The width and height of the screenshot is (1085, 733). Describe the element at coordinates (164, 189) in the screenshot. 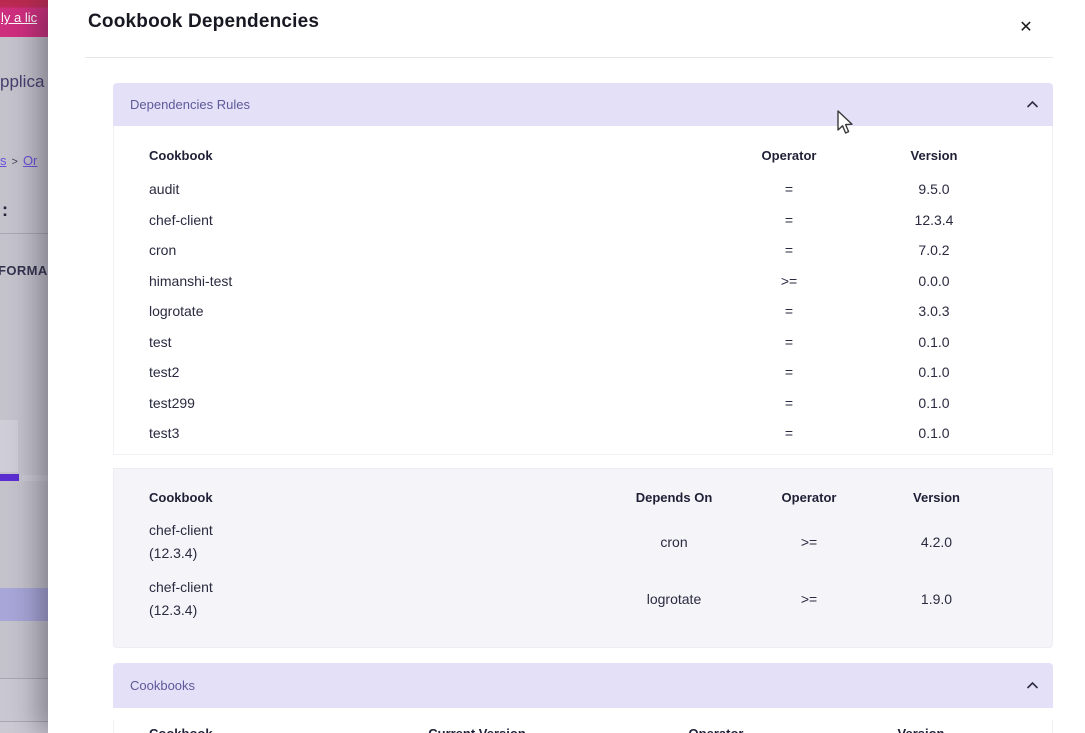

I see `cell-cookbook: audit` at that location.